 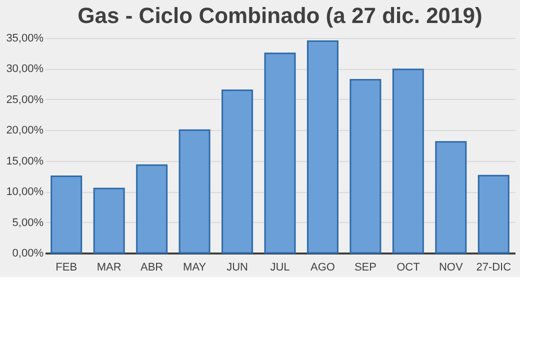 I want to click on y-tick-label: 35,00%, so click(x=25, y=38).